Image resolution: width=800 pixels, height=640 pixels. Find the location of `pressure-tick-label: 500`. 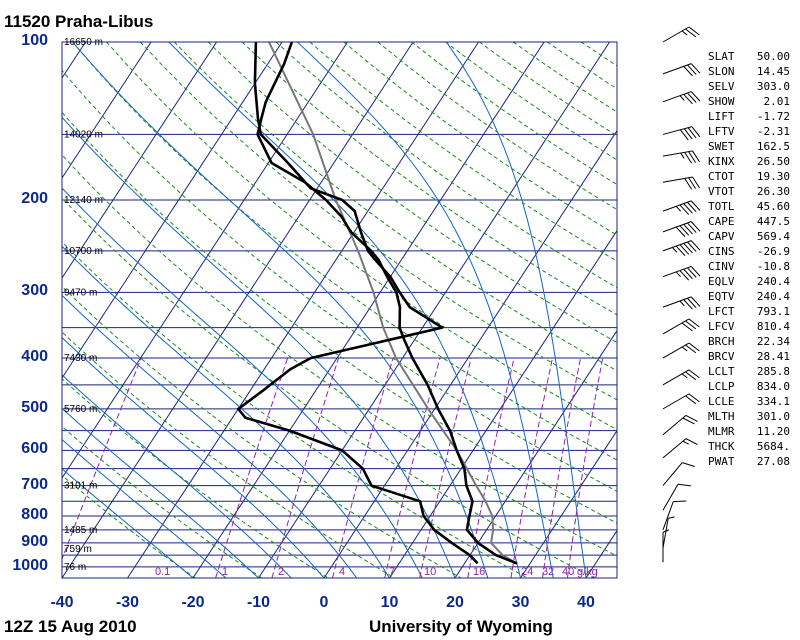

pressure-tick-label: 500 is located at coordinates (34, 407).